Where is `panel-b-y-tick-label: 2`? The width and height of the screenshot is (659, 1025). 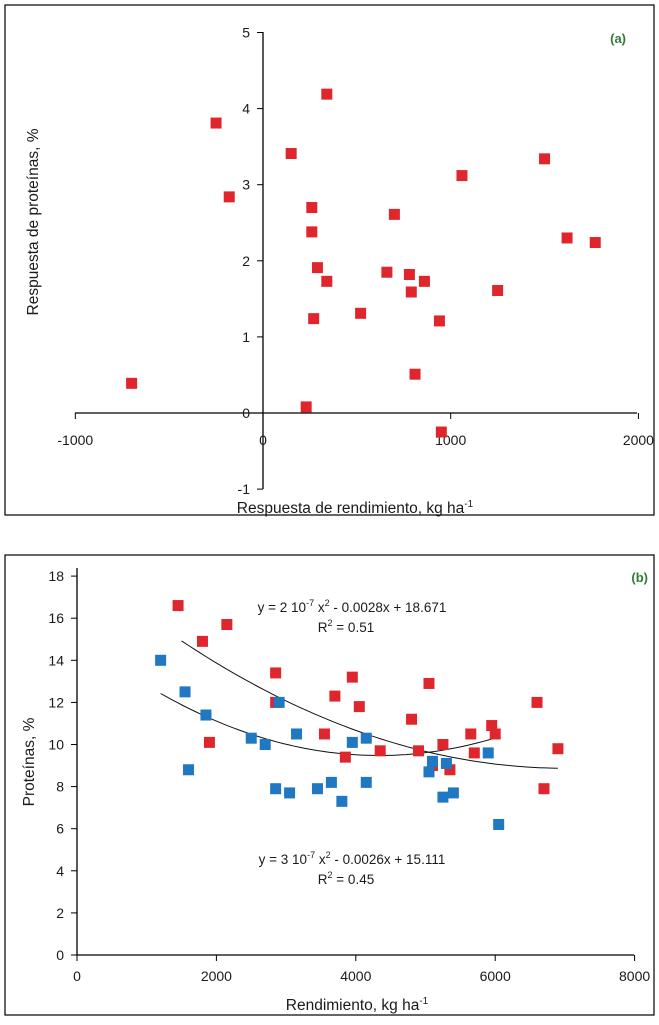
panel-b-y-tick-label: 2 is located at coordinates (60, 913).